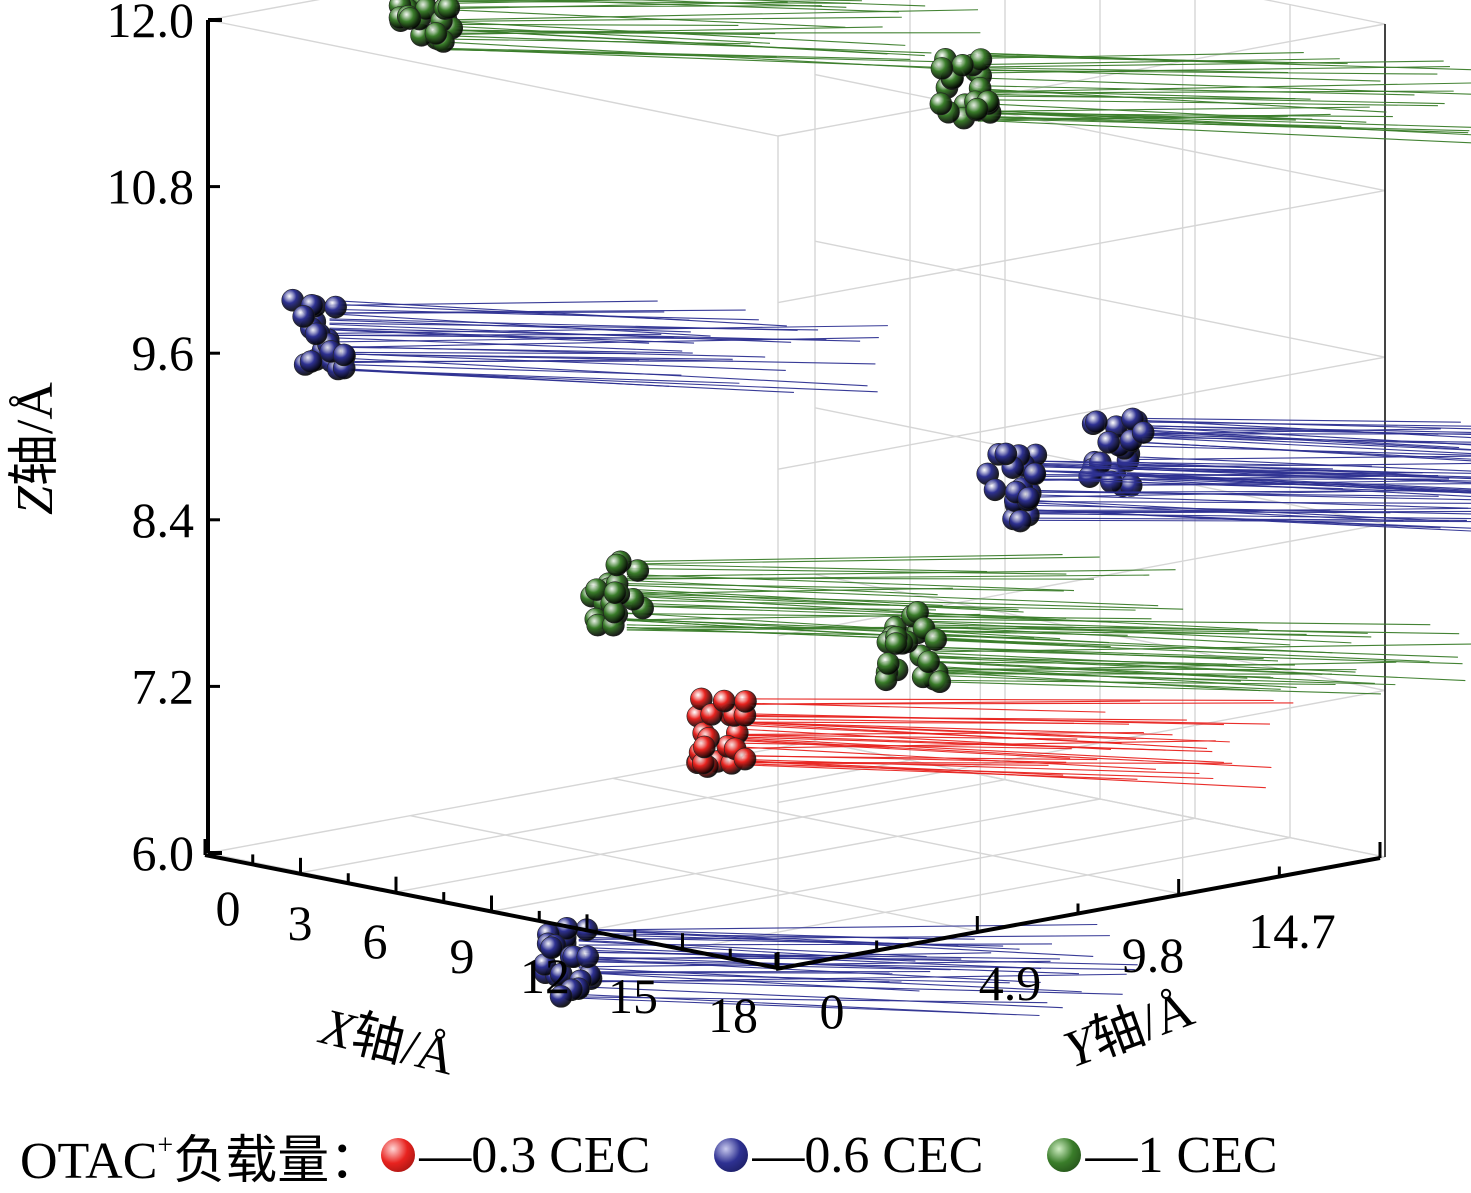 This screenshot has width=1471, height=1193. Describe the element at coordinates (462, 956) in the screenshot. I see `x-tick-label: 9` at that location.